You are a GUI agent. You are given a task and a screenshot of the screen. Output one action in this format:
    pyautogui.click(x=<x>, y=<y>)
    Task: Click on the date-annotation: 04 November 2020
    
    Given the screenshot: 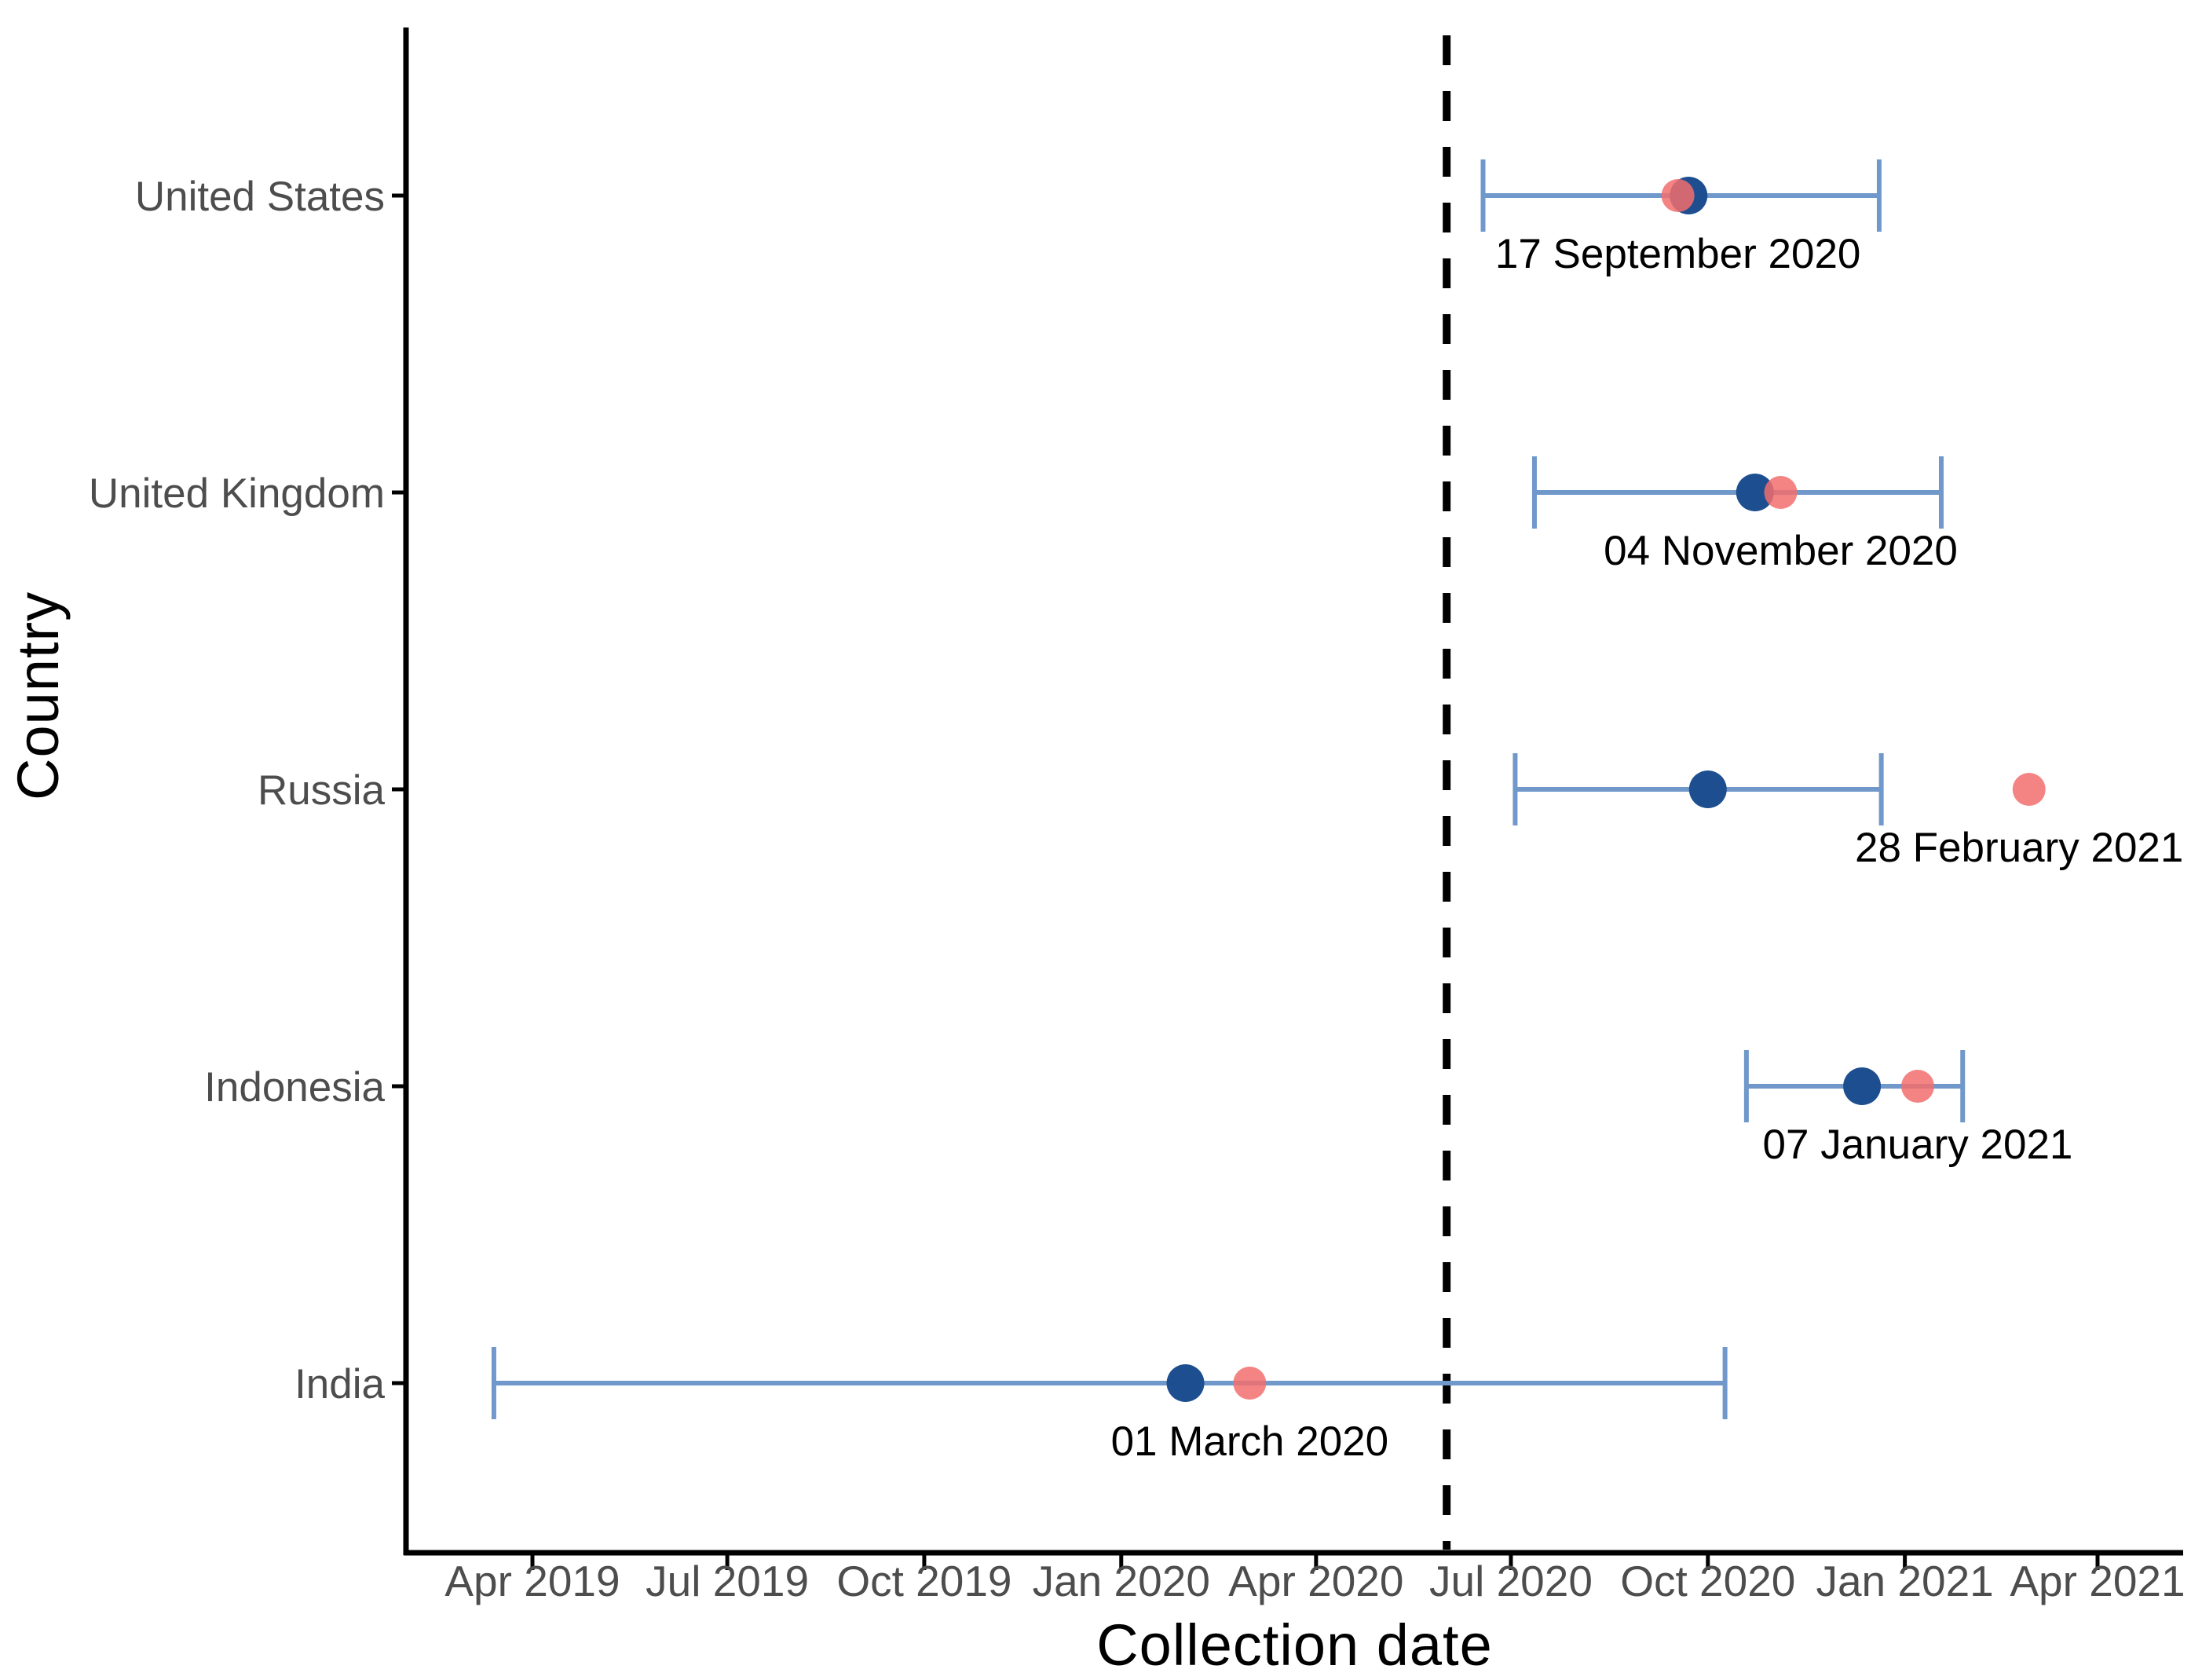 What is the action you would take?
    pyautogui.click(x=1781, y=551)
    